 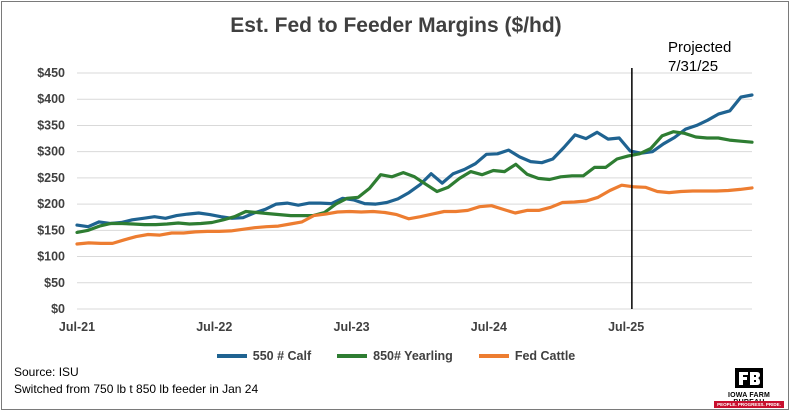 I want to click on y-tick-label: $400, so click(x=51, y=99).